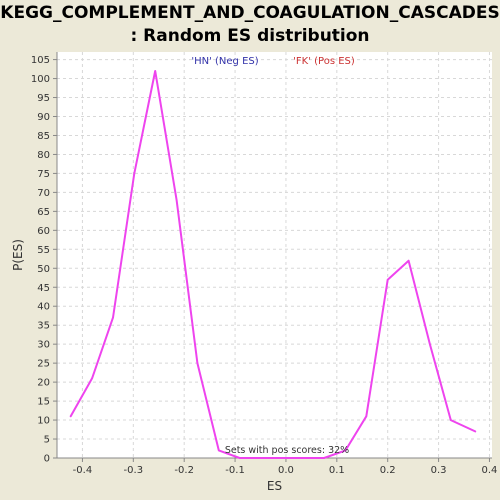 The image size is (500, 500). Describe the element at coordinates (43, 364) in the screenshot. I see `y-tick-label: 25` at that location.